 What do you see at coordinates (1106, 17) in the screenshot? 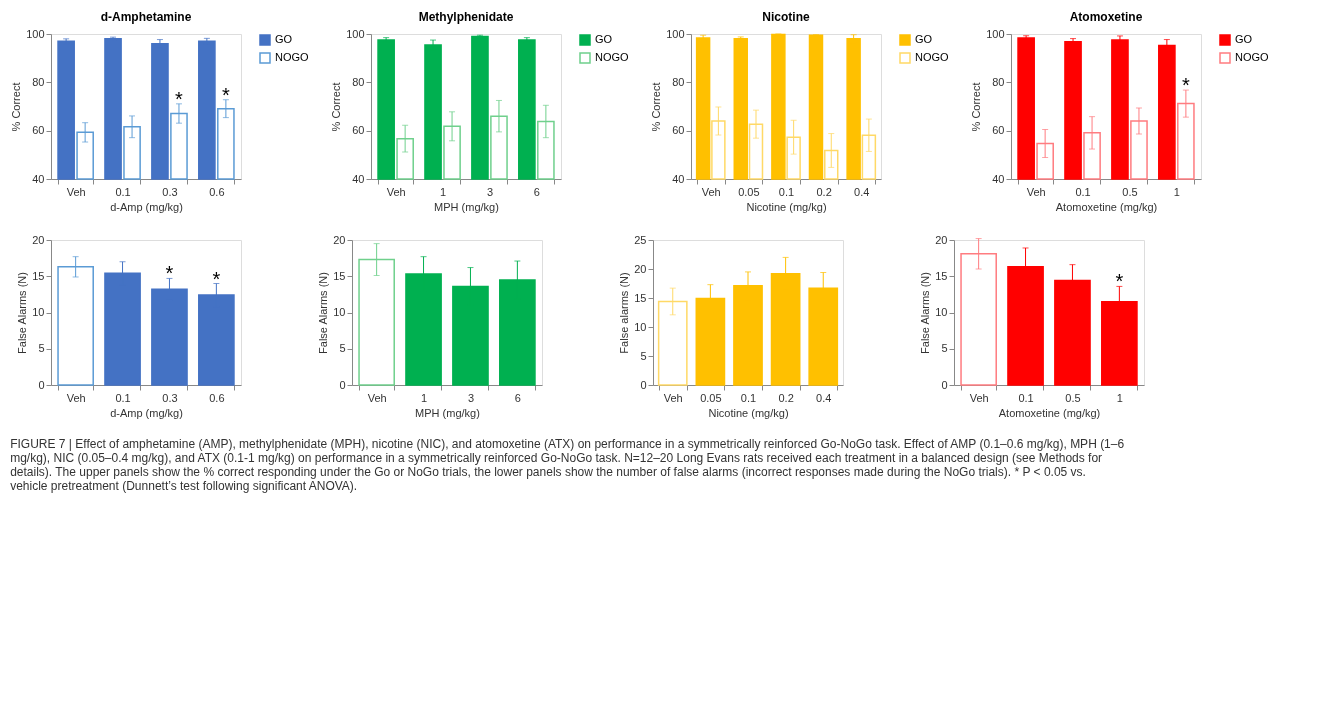
I see `chart-title: Atomoxetine` at bounding box center [1106, 17].